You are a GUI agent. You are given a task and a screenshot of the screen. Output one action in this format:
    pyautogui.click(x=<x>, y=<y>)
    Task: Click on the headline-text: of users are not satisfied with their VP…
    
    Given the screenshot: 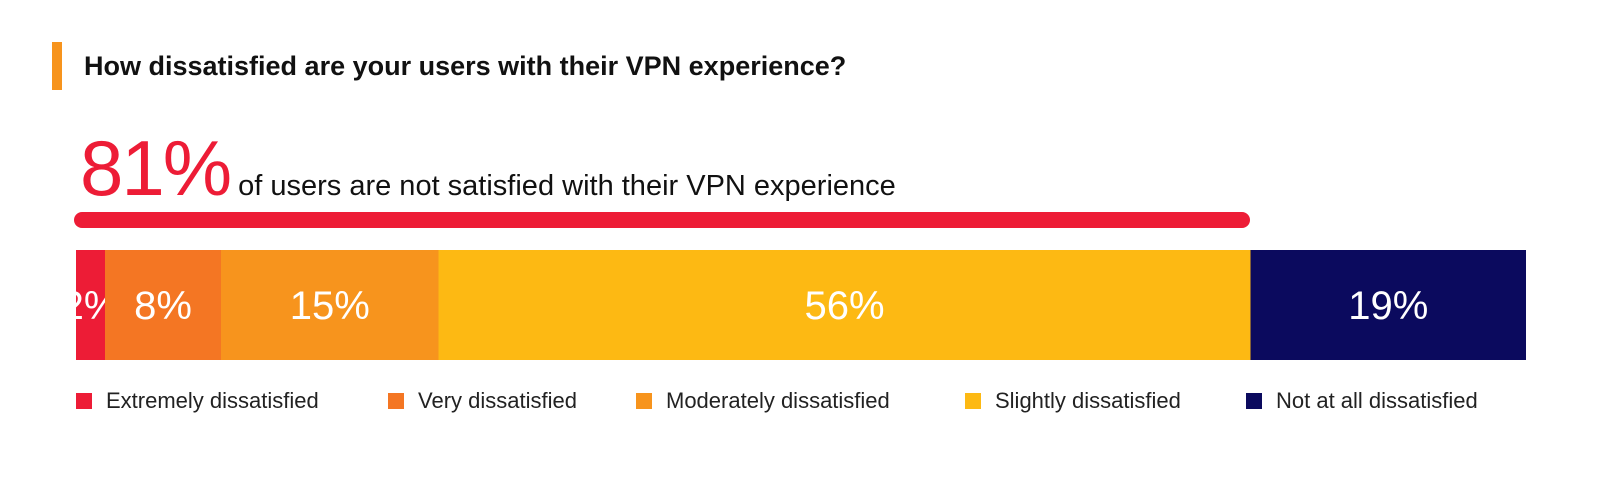 What is the action you would take?
    pyautogui.click(x=567, y=186)
    